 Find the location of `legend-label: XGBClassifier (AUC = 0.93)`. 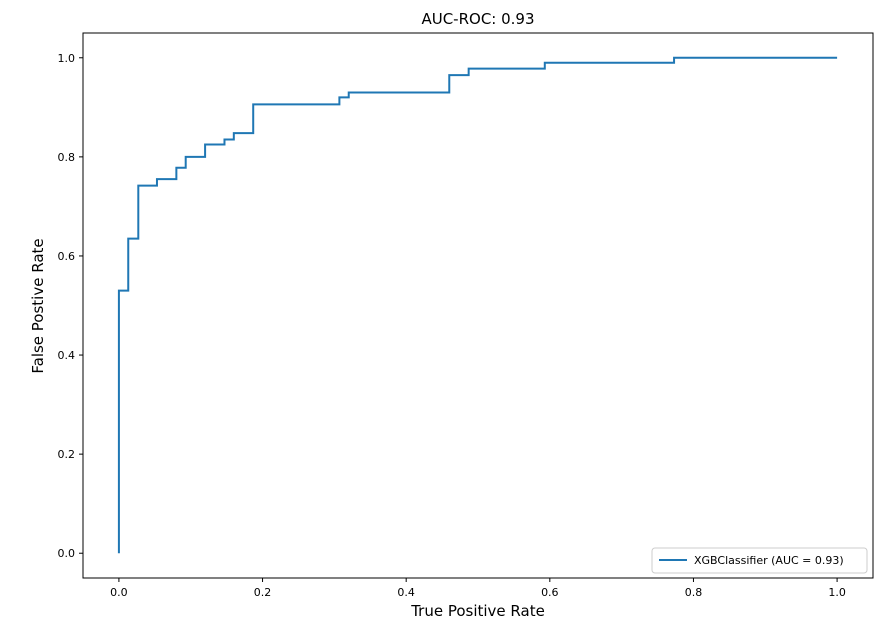

legend-label: XGBClassifier (AUC = 0.93) is located at coordinates (769, 560).